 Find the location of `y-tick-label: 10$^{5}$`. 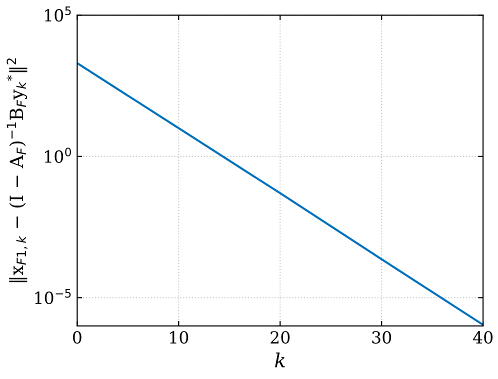

y-tick-label: 10$^{5}$ is located at coordinates (58, 14).